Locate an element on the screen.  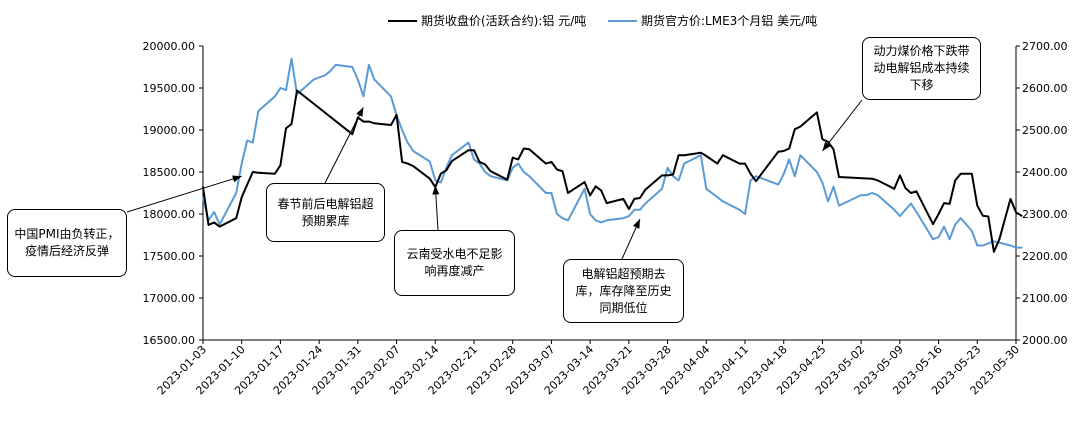
callout-yunnan: 云南受水电不足影响再度减产 is located at coordinates (454, 263).